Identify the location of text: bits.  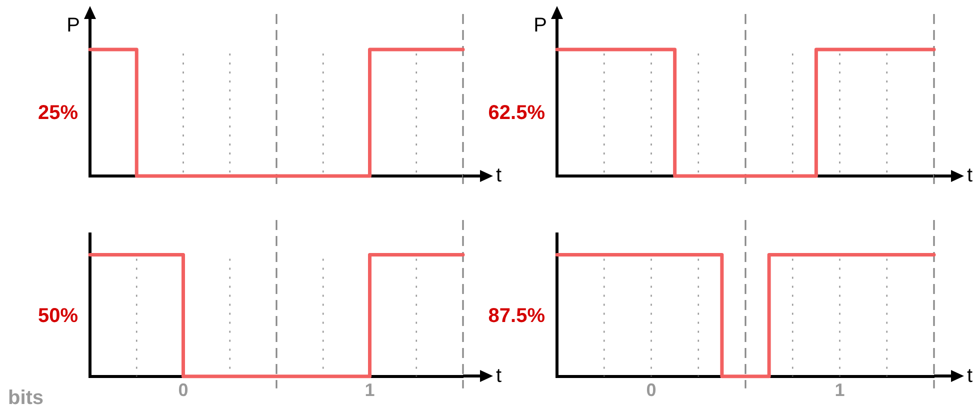
(26, 398).